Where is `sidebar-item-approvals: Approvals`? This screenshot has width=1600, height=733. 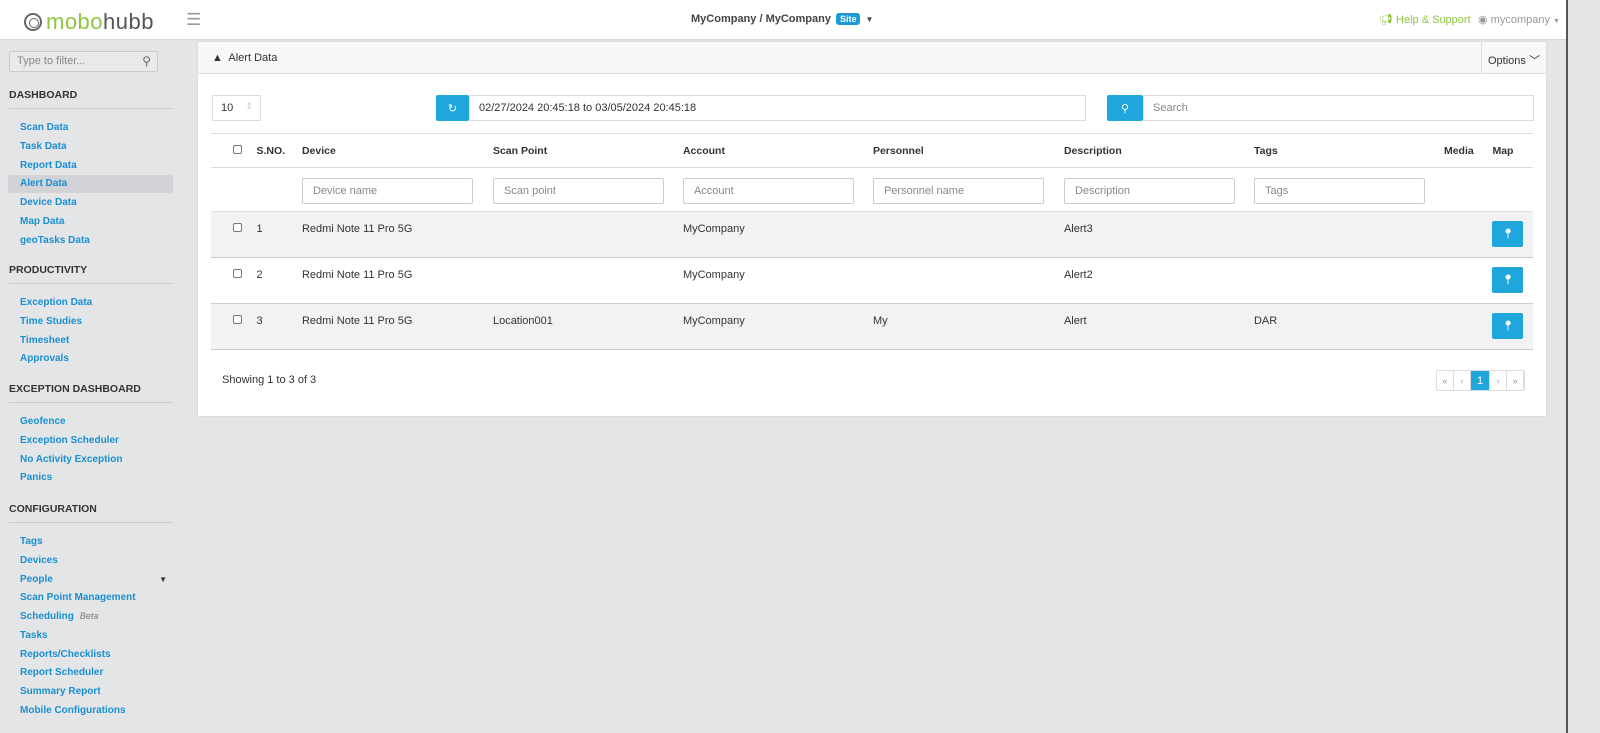 sidebar-item-approvals: Approvals is located at coordinates (90, 359).